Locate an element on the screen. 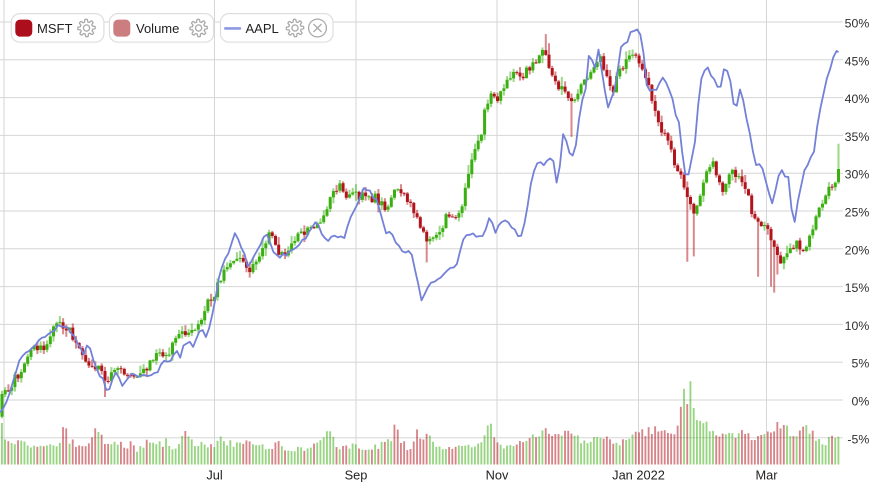 This screenshot has width=872, height=492. svg-text: 10% is located at coordinates (857, 326).